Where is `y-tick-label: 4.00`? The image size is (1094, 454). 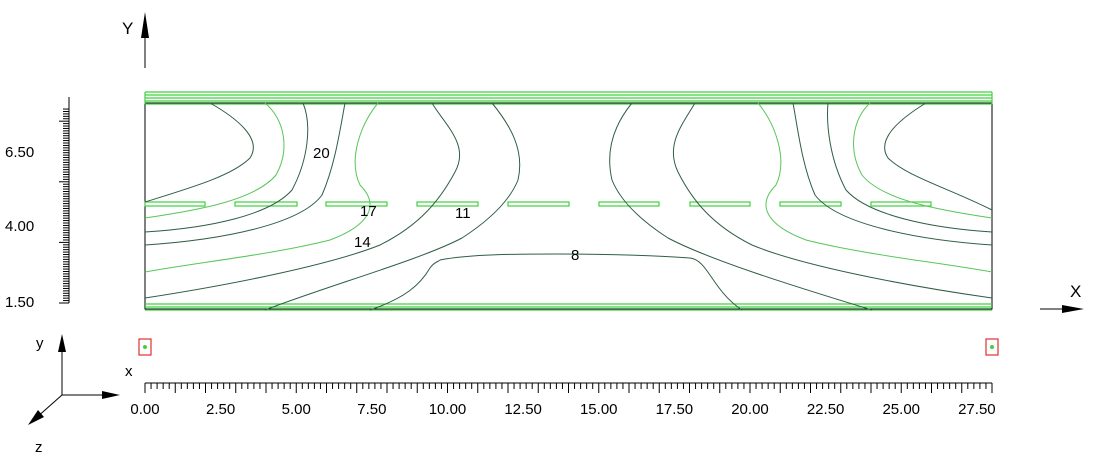
y-tick-label: 4.00 is located at coordinates (19, 226).